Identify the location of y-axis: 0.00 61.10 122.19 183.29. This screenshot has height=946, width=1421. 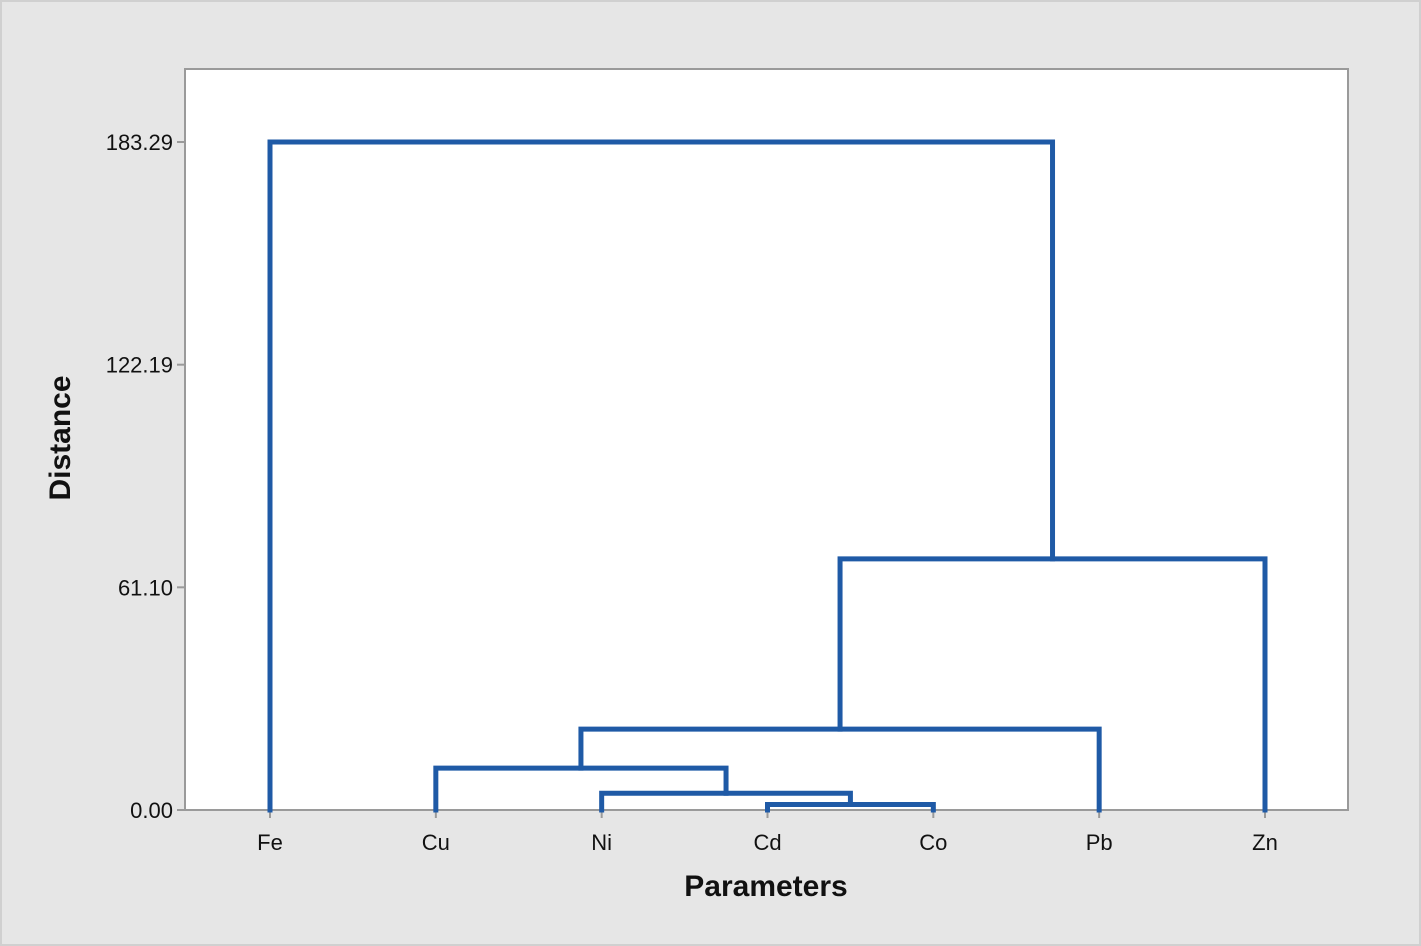
(145, 476).